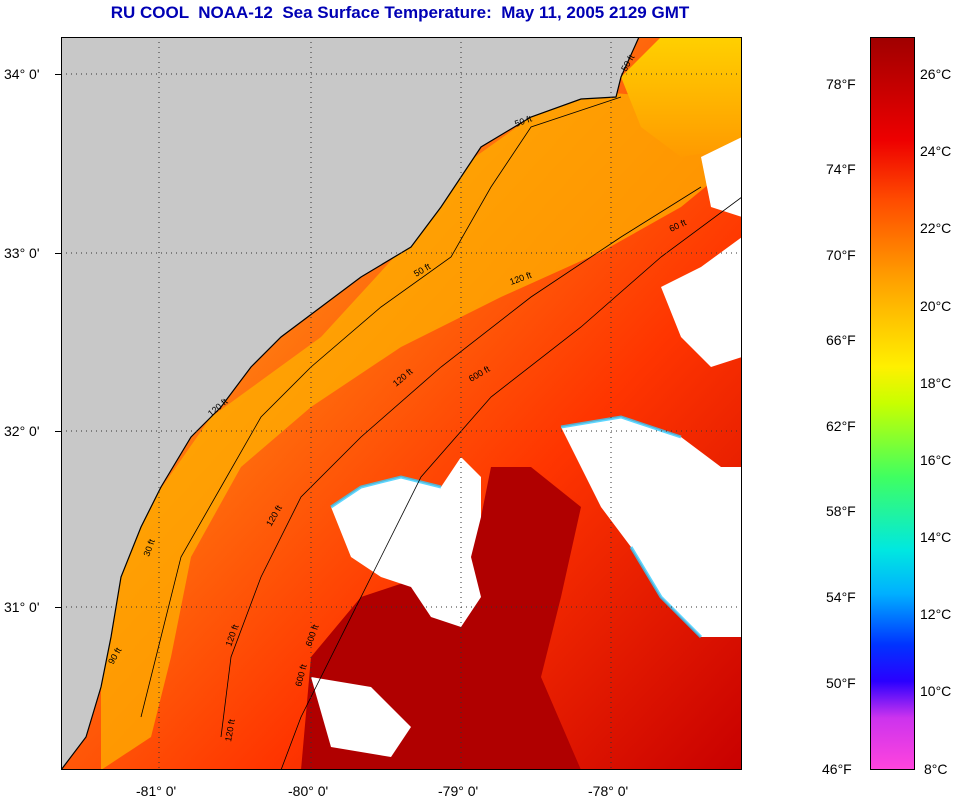 Image resolution: width=960 pixels, height=801 pixels. What do you see at coordinates (841, 340) in the screenshot?
I see `fahrenheit-label: 66°F` at bounding box center [841, 340].